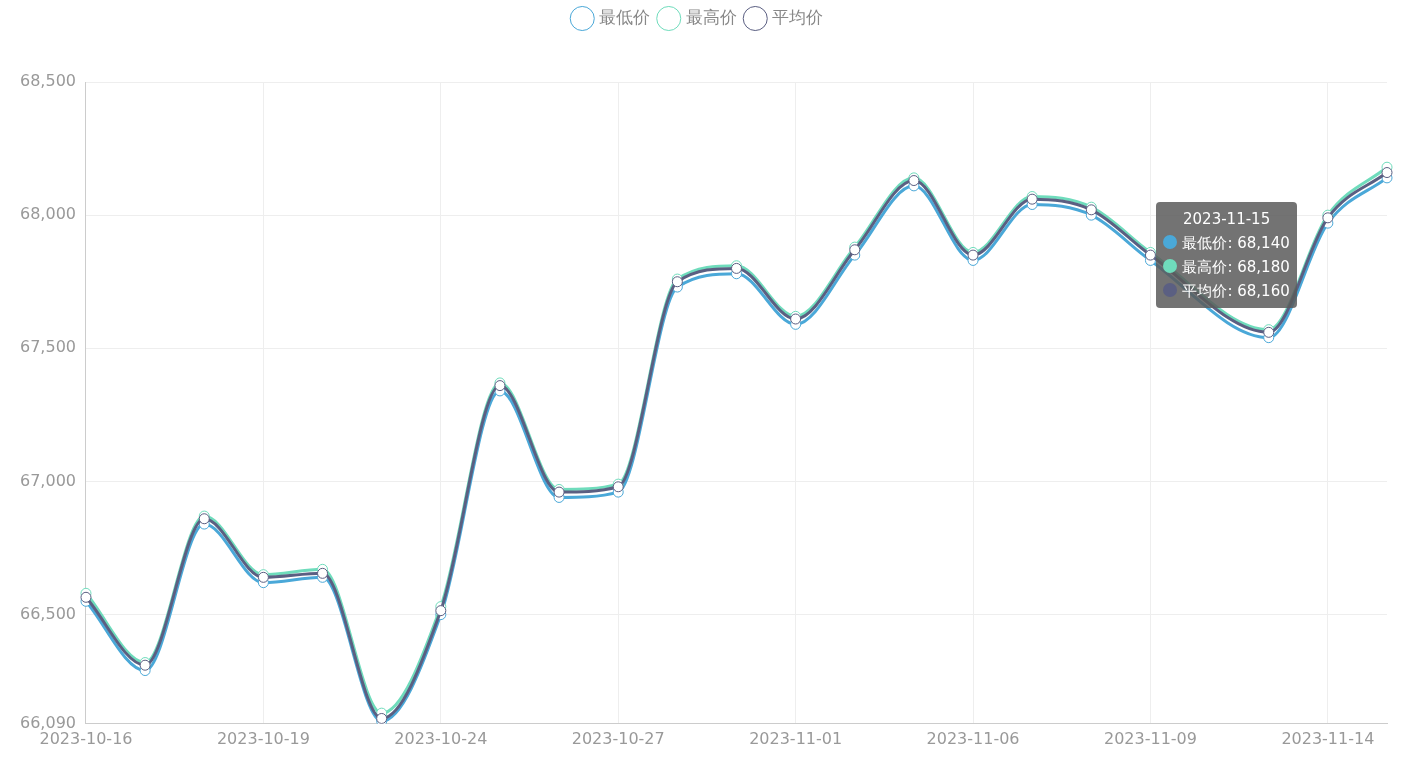 The image size is (1425, 760). I want to click on annotation: 平均价: 68,160, so click(1235, 291).